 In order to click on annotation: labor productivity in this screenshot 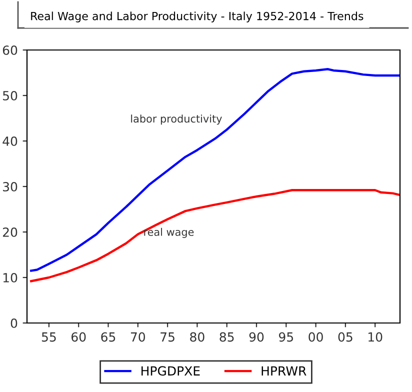, I will do `click(176, 119)`.